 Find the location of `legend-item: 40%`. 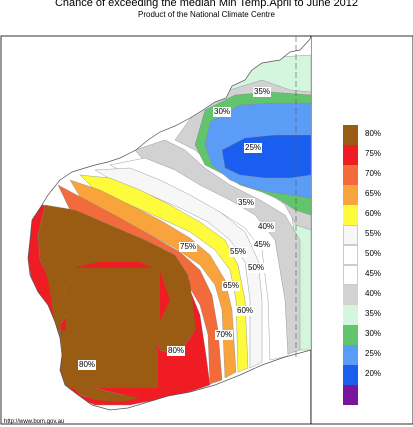

legend-item: 40% is located at coordinates (378, 295).